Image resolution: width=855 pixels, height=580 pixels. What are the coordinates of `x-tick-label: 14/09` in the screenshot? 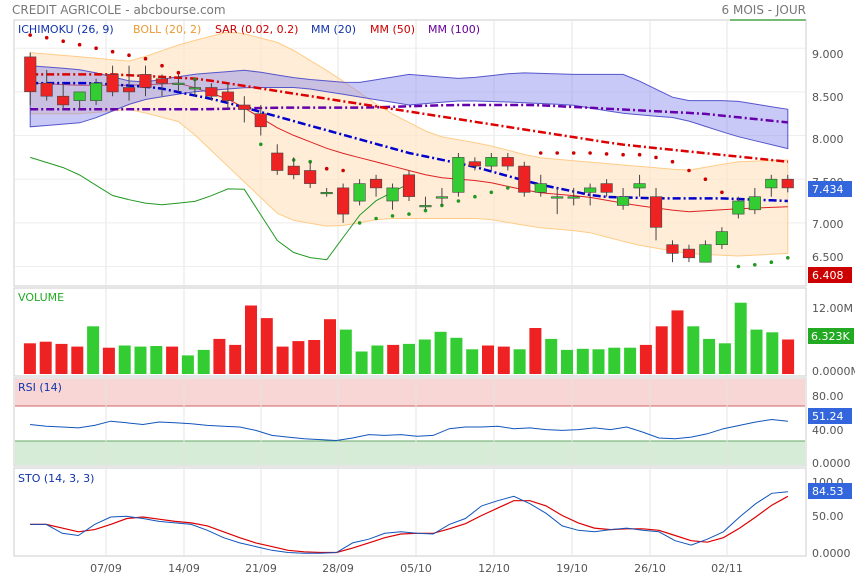 It's located at (184, 568).